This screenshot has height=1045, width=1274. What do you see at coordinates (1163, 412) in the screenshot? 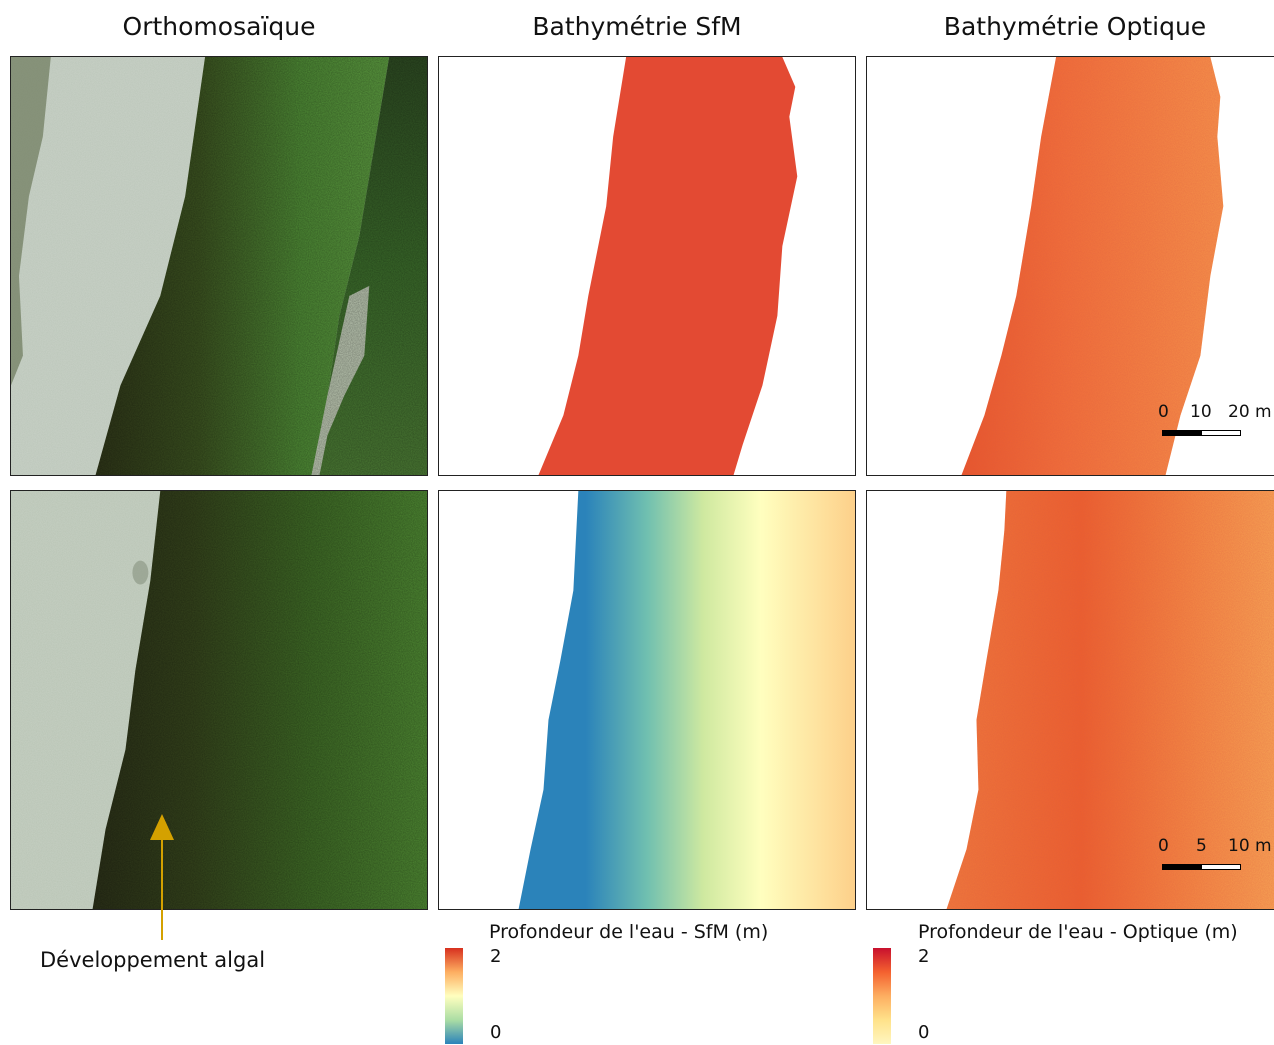
I see `scalebar-top-label-0: 0` at bounding box center [1163, 412].